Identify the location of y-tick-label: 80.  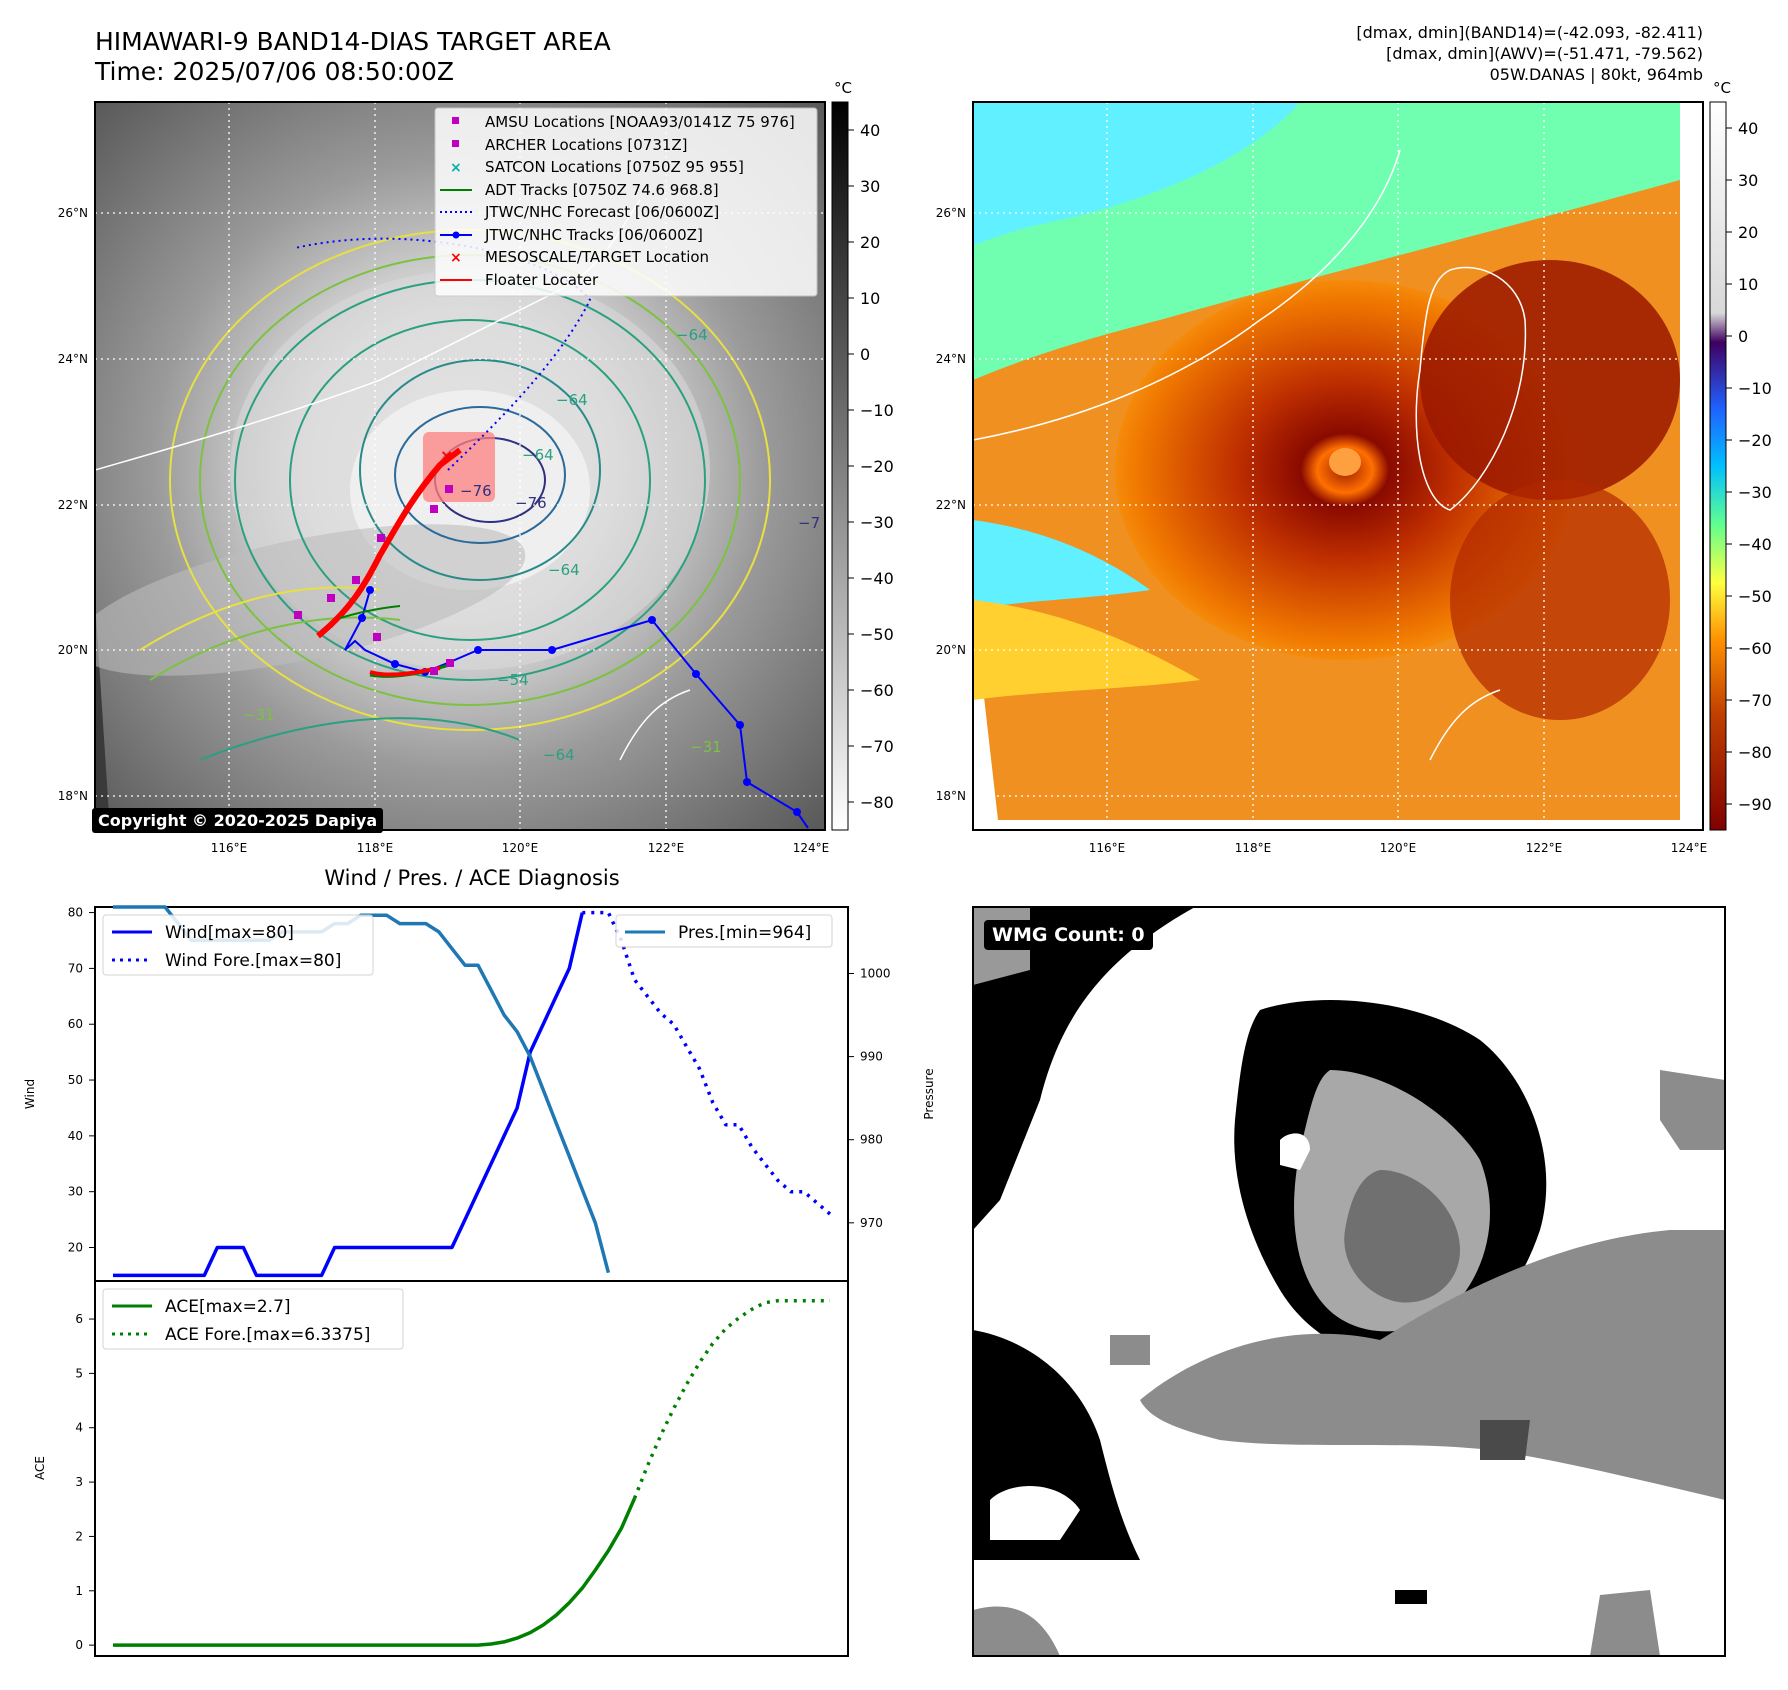
(75, 913).